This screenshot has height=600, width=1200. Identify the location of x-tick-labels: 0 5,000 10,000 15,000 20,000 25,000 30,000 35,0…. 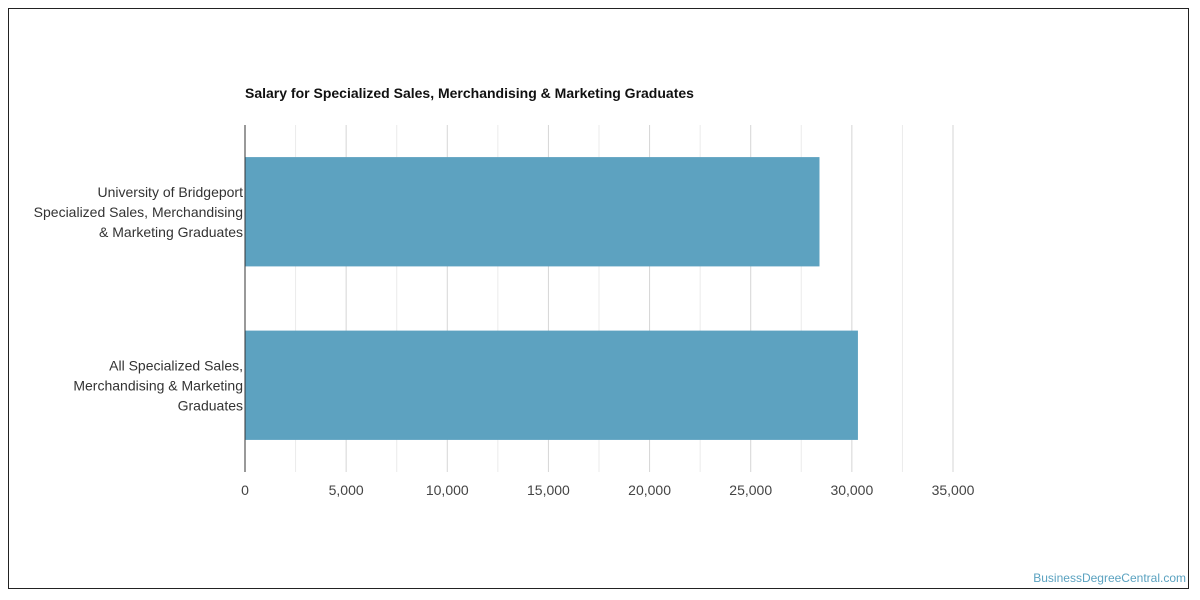
(608, 490).